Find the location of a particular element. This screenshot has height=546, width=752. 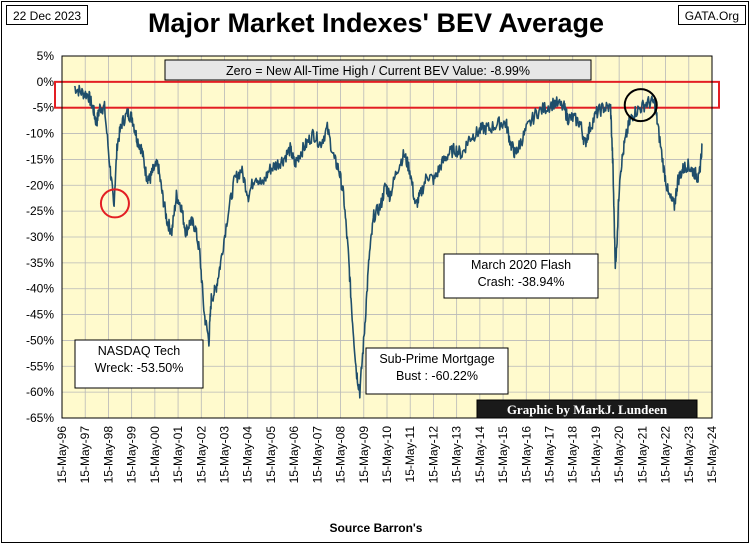

x-tick-label: 15-May-13 is located at coordinates (457, 455).